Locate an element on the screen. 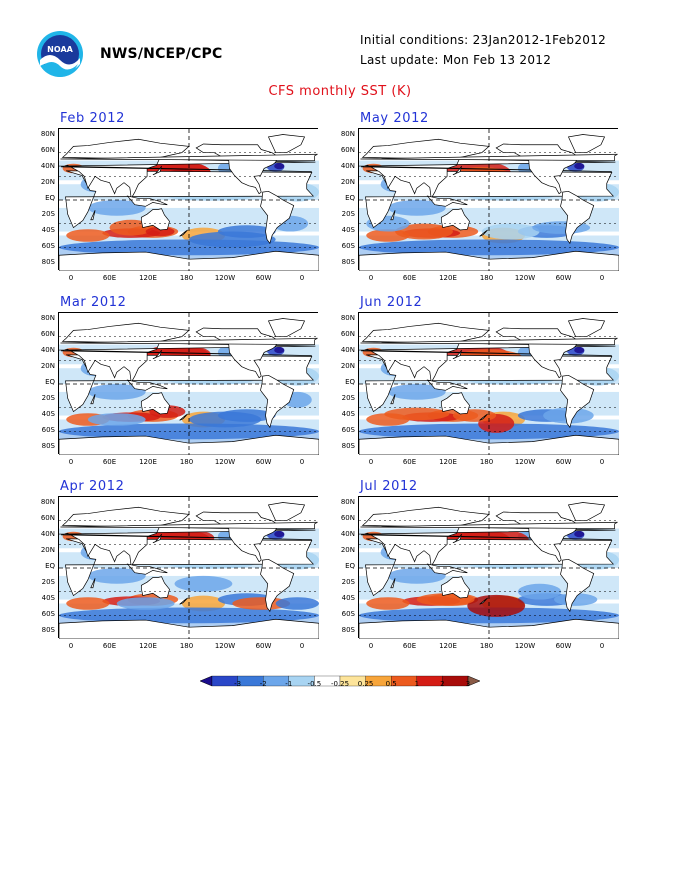 The image size is (680, 880). colorbar-tick-label: -3 is located at coordinates (238, 684).